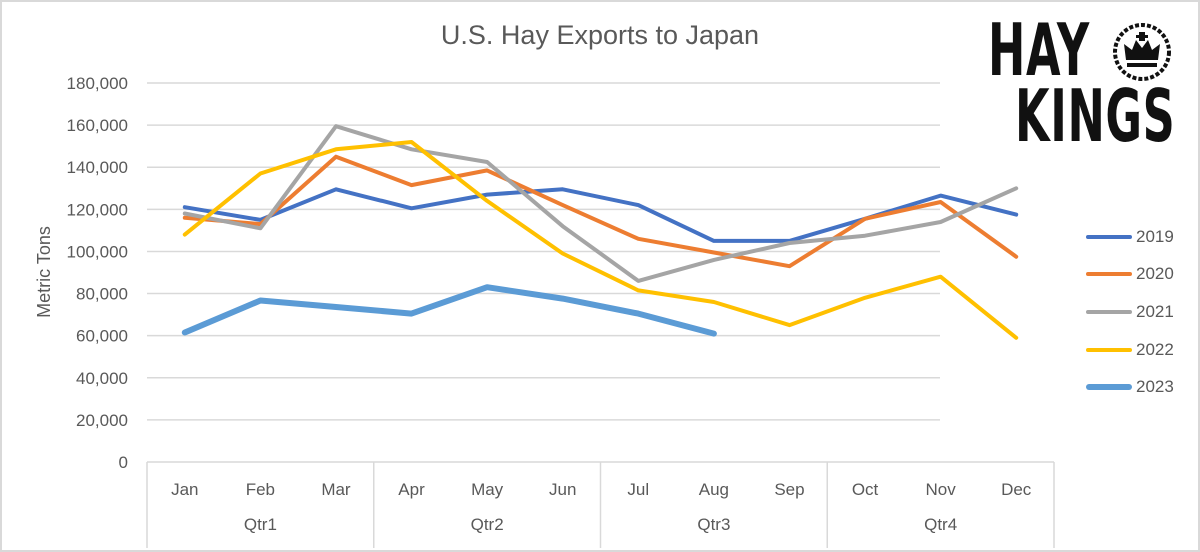 The height and width of the screenshot is (552, 1200). What do you see at coordinates (1142, 52) in the screenshot?
I see `crown-icon` at bounding box center [1142, 52].